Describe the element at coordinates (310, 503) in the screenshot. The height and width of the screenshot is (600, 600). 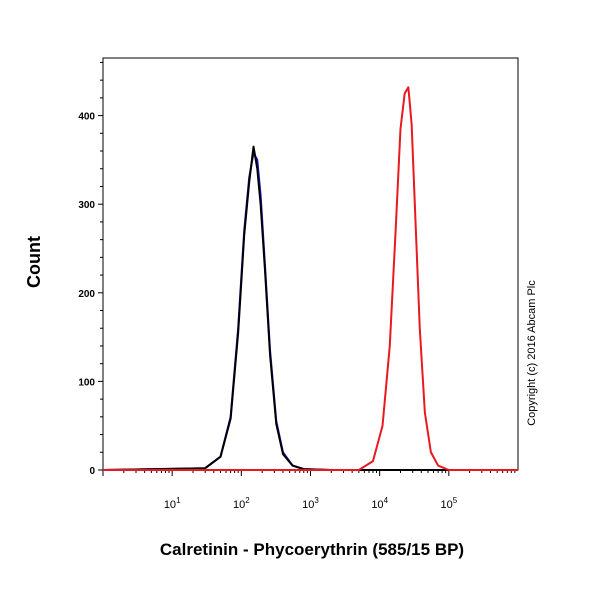
I see `x-tick-label: 10³` at that location.